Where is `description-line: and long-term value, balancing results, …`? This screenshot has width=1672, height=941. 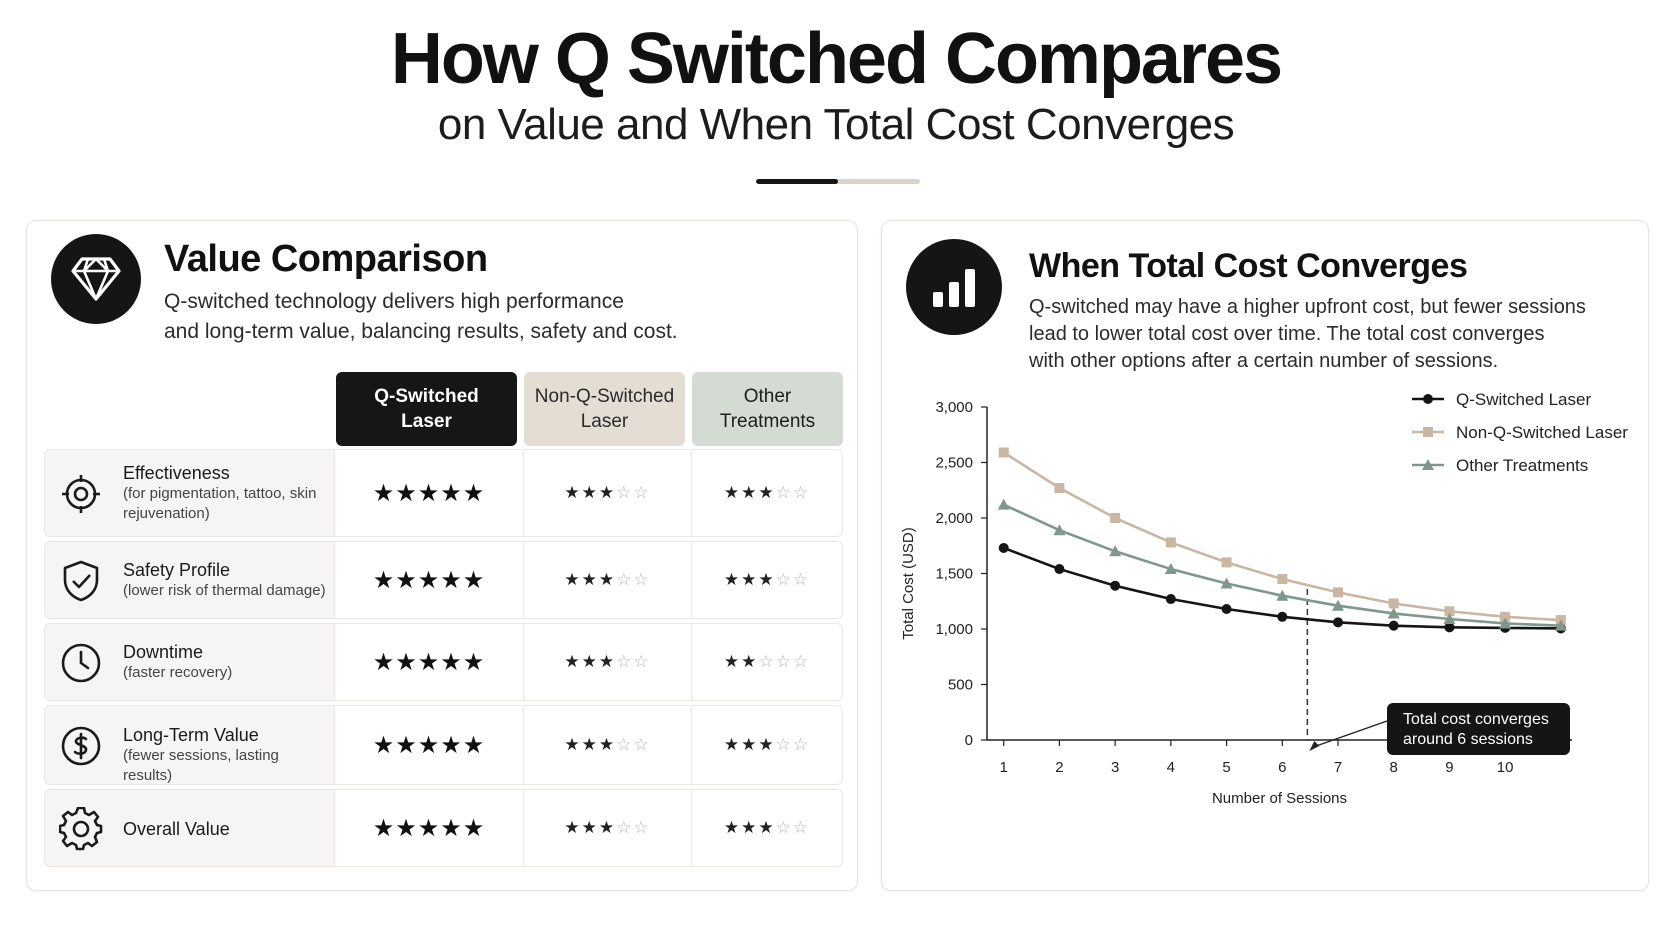
description-line: and long-term value, balancing results, … is located at coordinates (421, 331).